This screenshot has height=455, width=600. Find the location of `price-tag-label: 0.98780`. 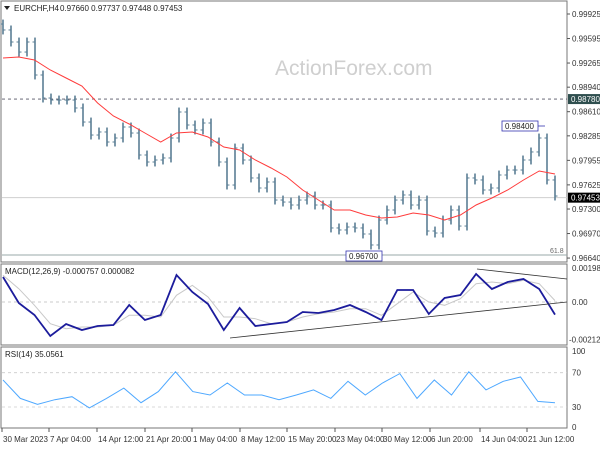

price-tag-label: 0.98780 is located at coordinates (585, 99).